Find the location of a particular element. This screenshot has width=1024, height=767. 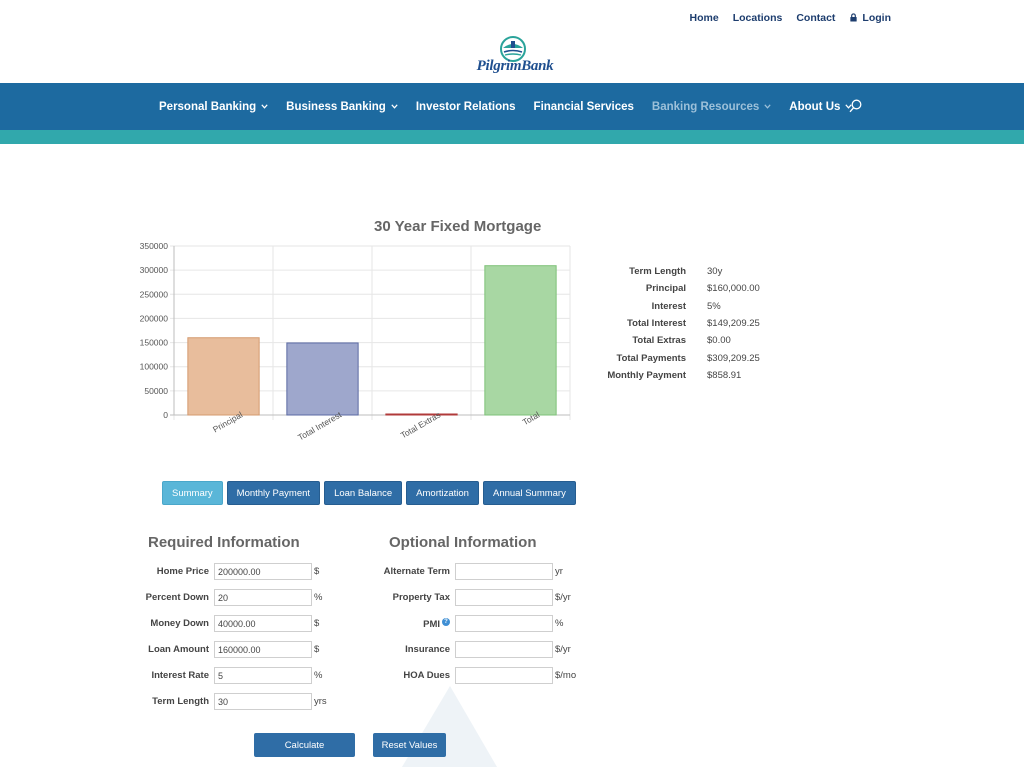

locations-link: Locations is located at coordinates (757, 18).